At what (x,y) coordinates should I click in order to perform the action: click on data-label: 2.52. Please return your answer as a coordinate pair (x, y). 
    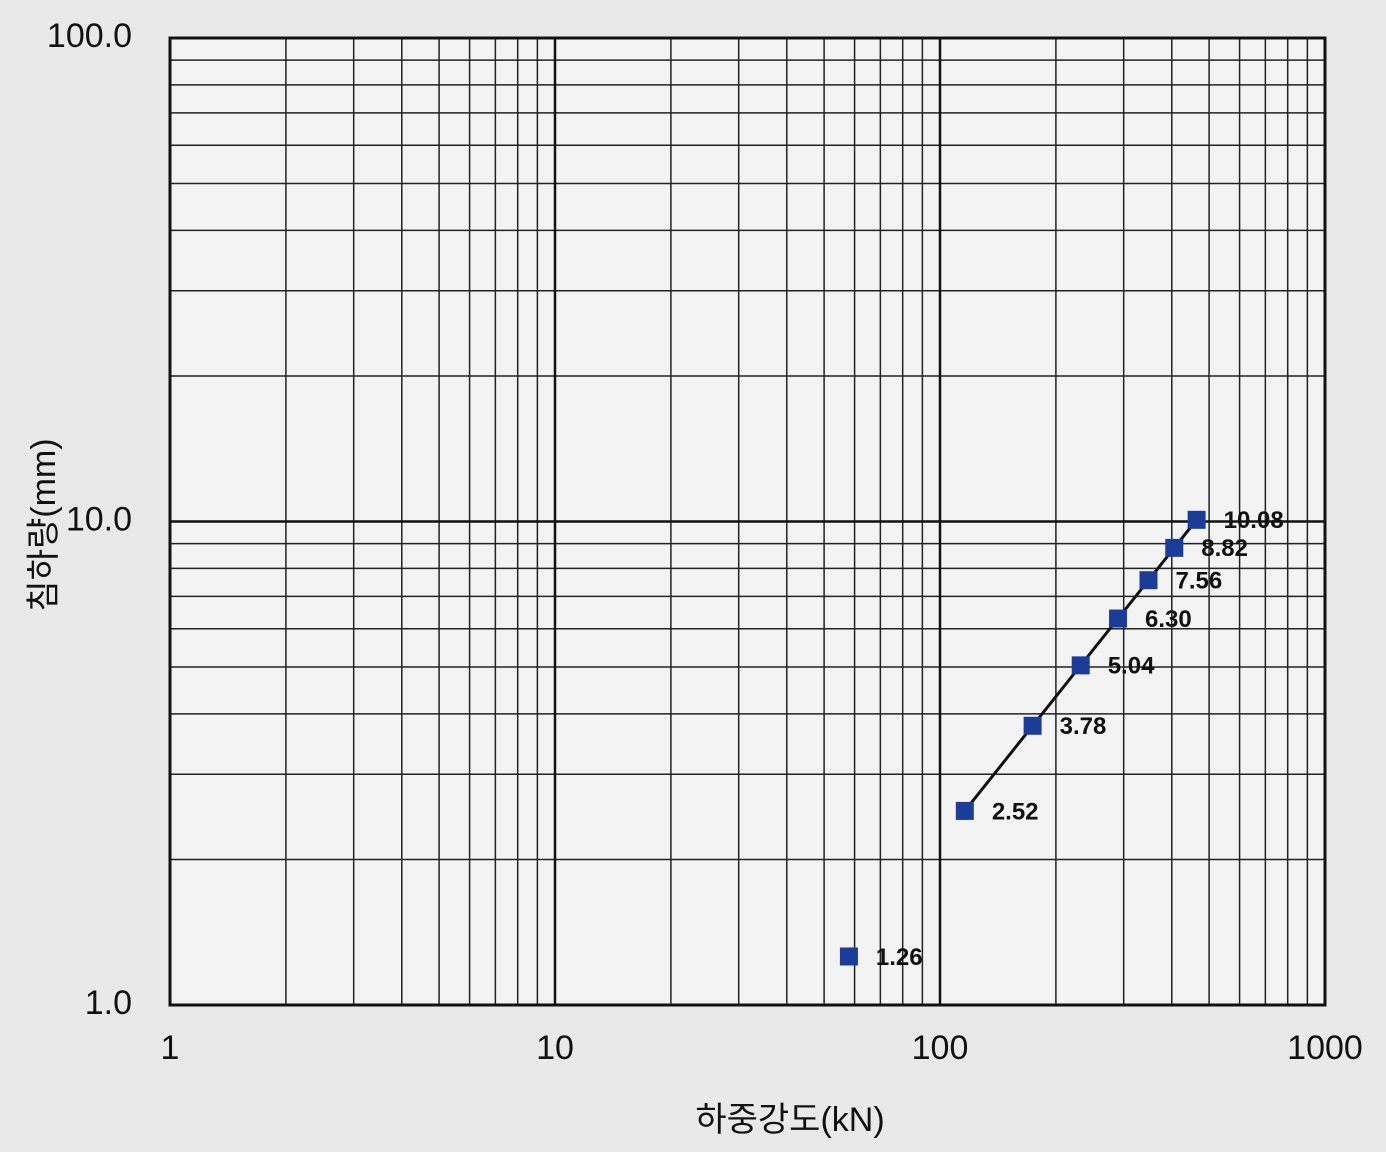
    Looking at the image, I should click on (1015, 811).